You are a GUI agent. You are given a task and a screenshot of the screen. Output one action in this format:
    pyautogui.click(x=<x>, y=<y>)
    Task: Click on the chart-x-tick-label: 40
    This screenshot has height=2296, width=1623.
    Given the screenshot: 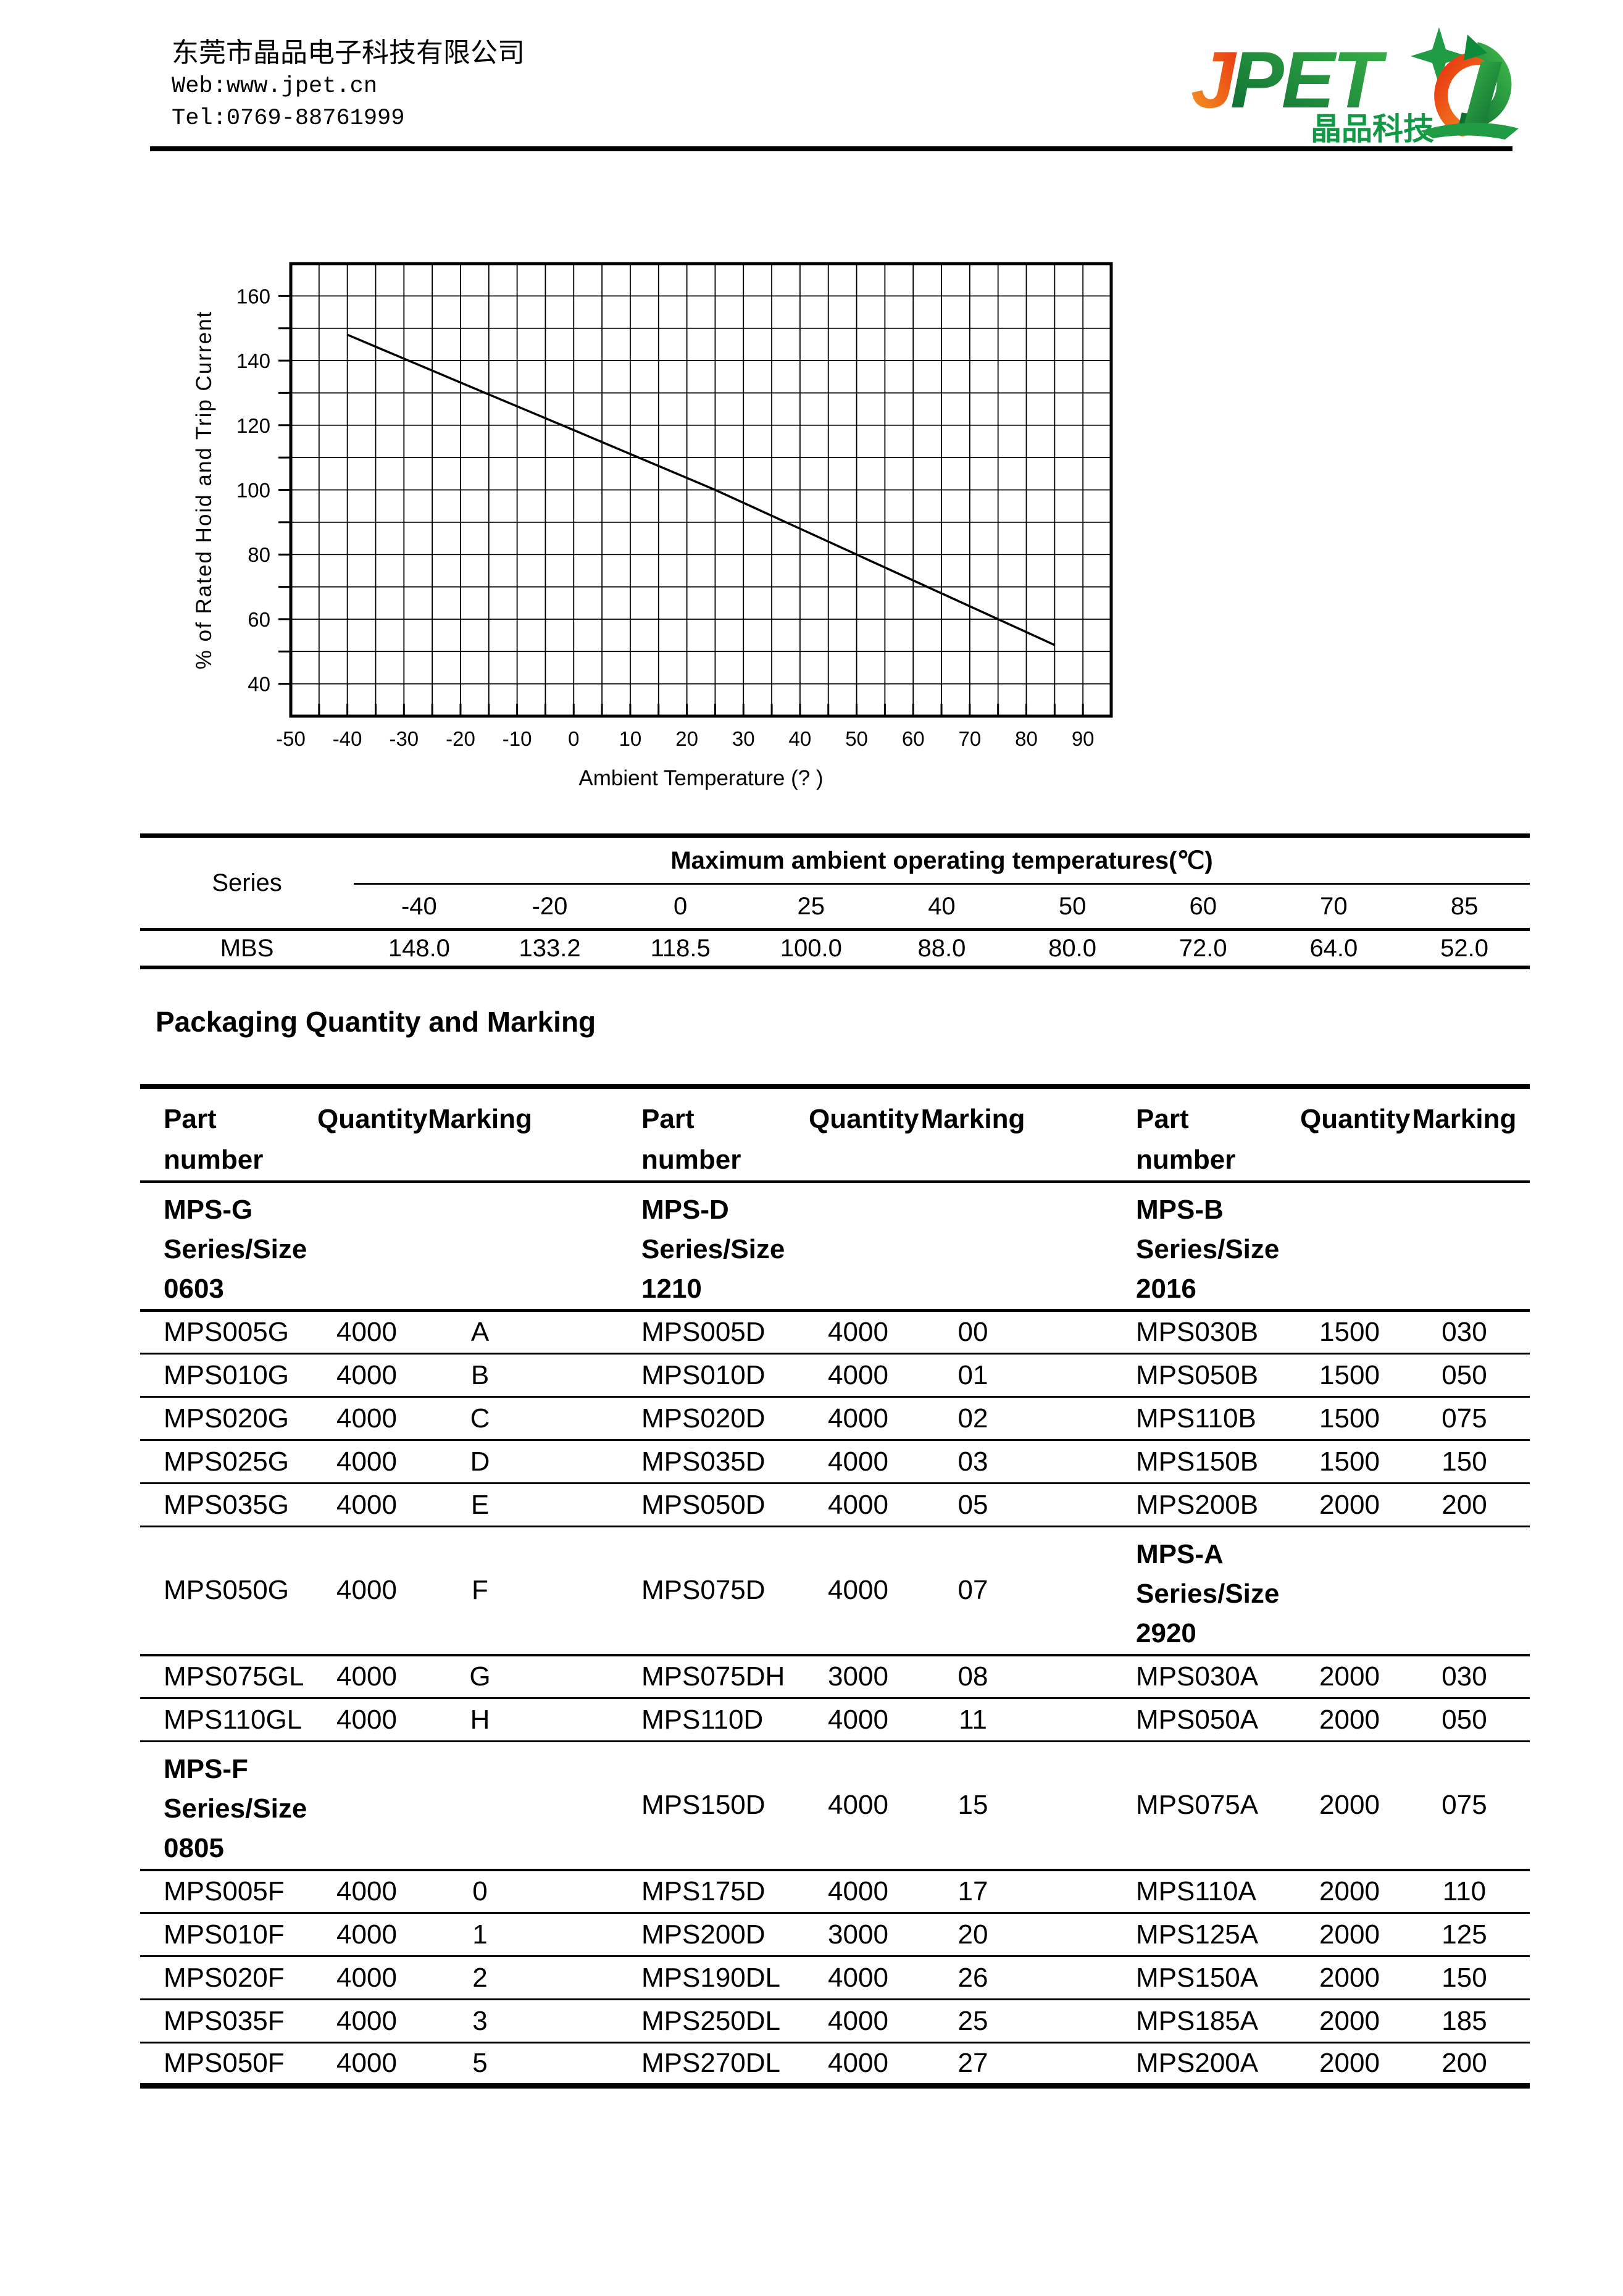 What is the action you would take?
    pyautogui.click(x=800, y=738)
    